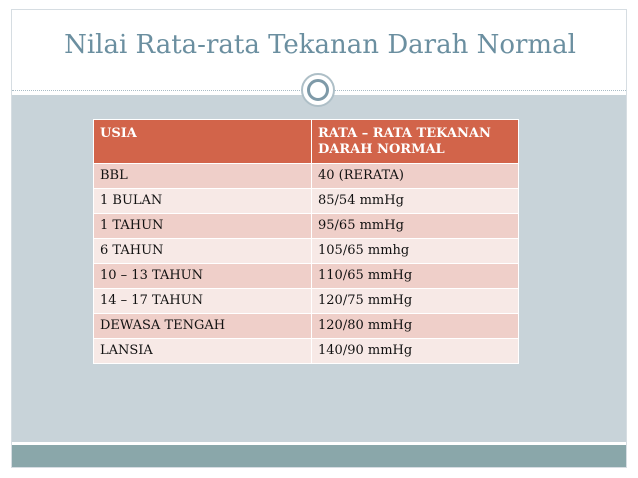 The height and width of the screenshot is (478, 638). I want to click on cell-usia: 6 TAHUN, so click(202, 251).